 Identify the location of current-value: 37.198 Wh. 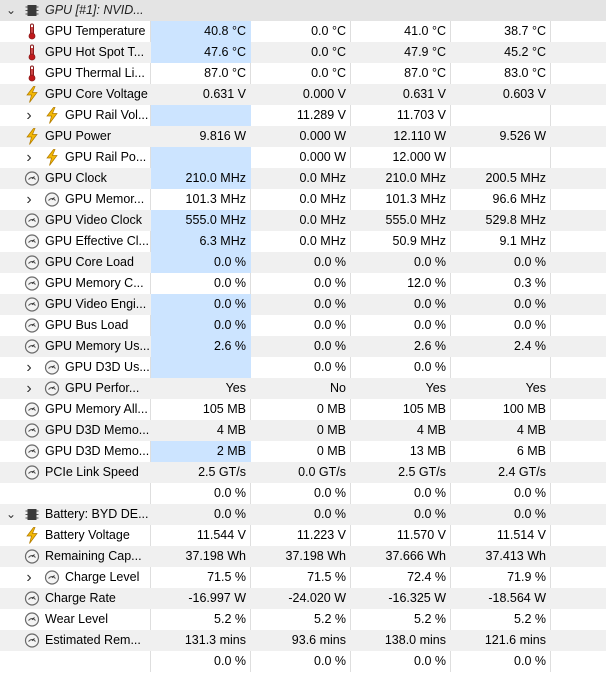
(215, 556).